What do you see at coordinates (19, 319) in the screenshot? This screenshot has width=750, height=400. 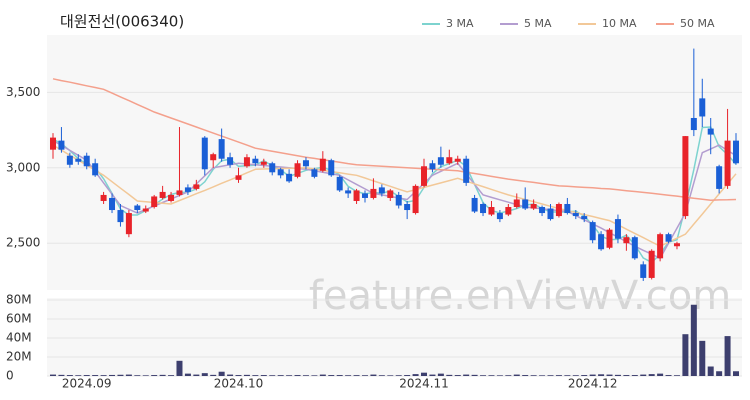 I see `y-tick-label: 60M` at bounding box center [19, 319].